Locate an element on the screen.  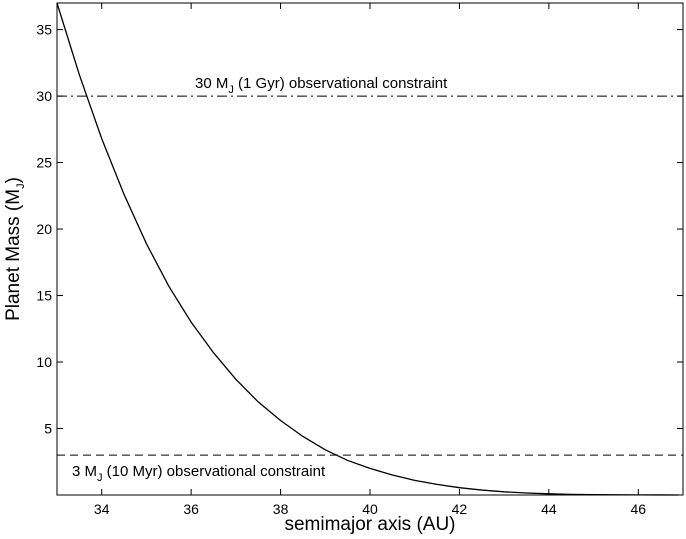
y-tick-label: 35 is located at coordinates (44, 30).